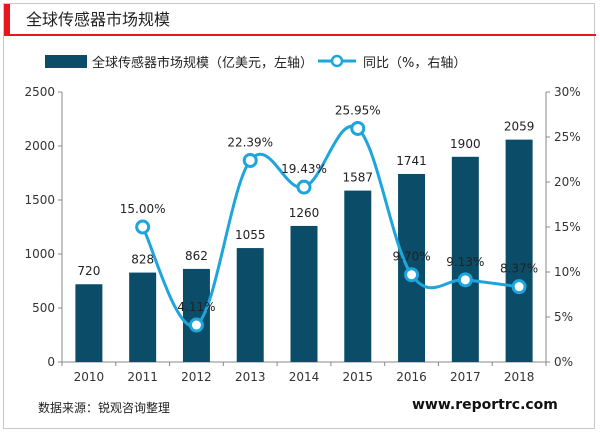 The image size is (600, 433). I want to click on left-axis-tick-label: 500, so click(43, 308).